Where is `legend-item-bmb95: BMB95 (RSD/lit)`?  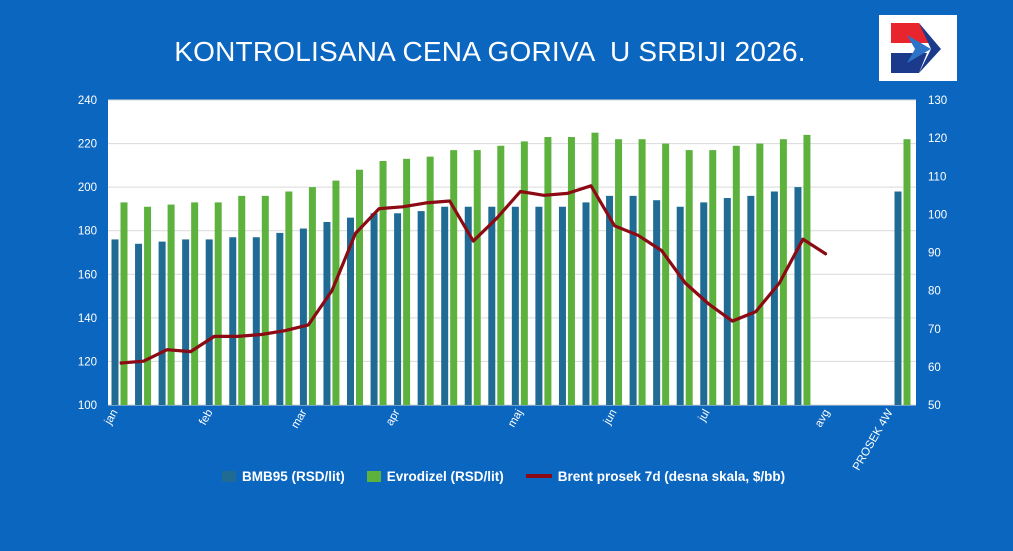
legend-item-bmb95: BMB95 (RSD/lit) is located at coordinates (283, 476).